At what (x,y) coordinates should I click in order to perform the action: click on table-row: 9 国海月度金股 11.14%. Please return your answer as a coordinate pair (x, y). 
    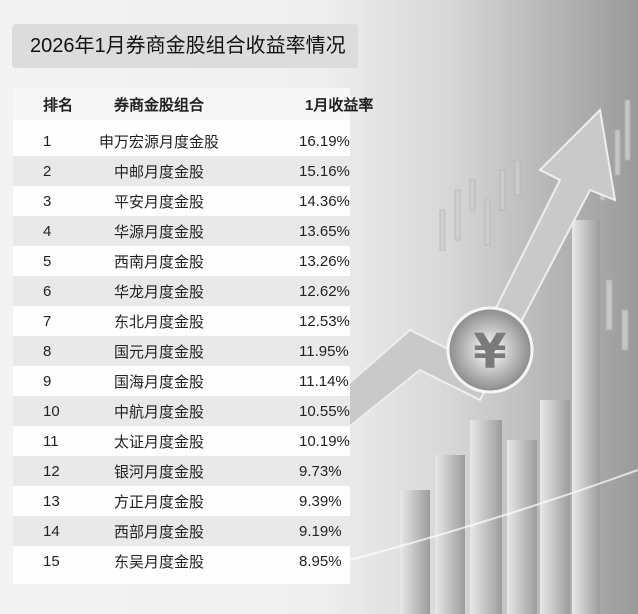
    Looking at the image, I should click on (181, 381).